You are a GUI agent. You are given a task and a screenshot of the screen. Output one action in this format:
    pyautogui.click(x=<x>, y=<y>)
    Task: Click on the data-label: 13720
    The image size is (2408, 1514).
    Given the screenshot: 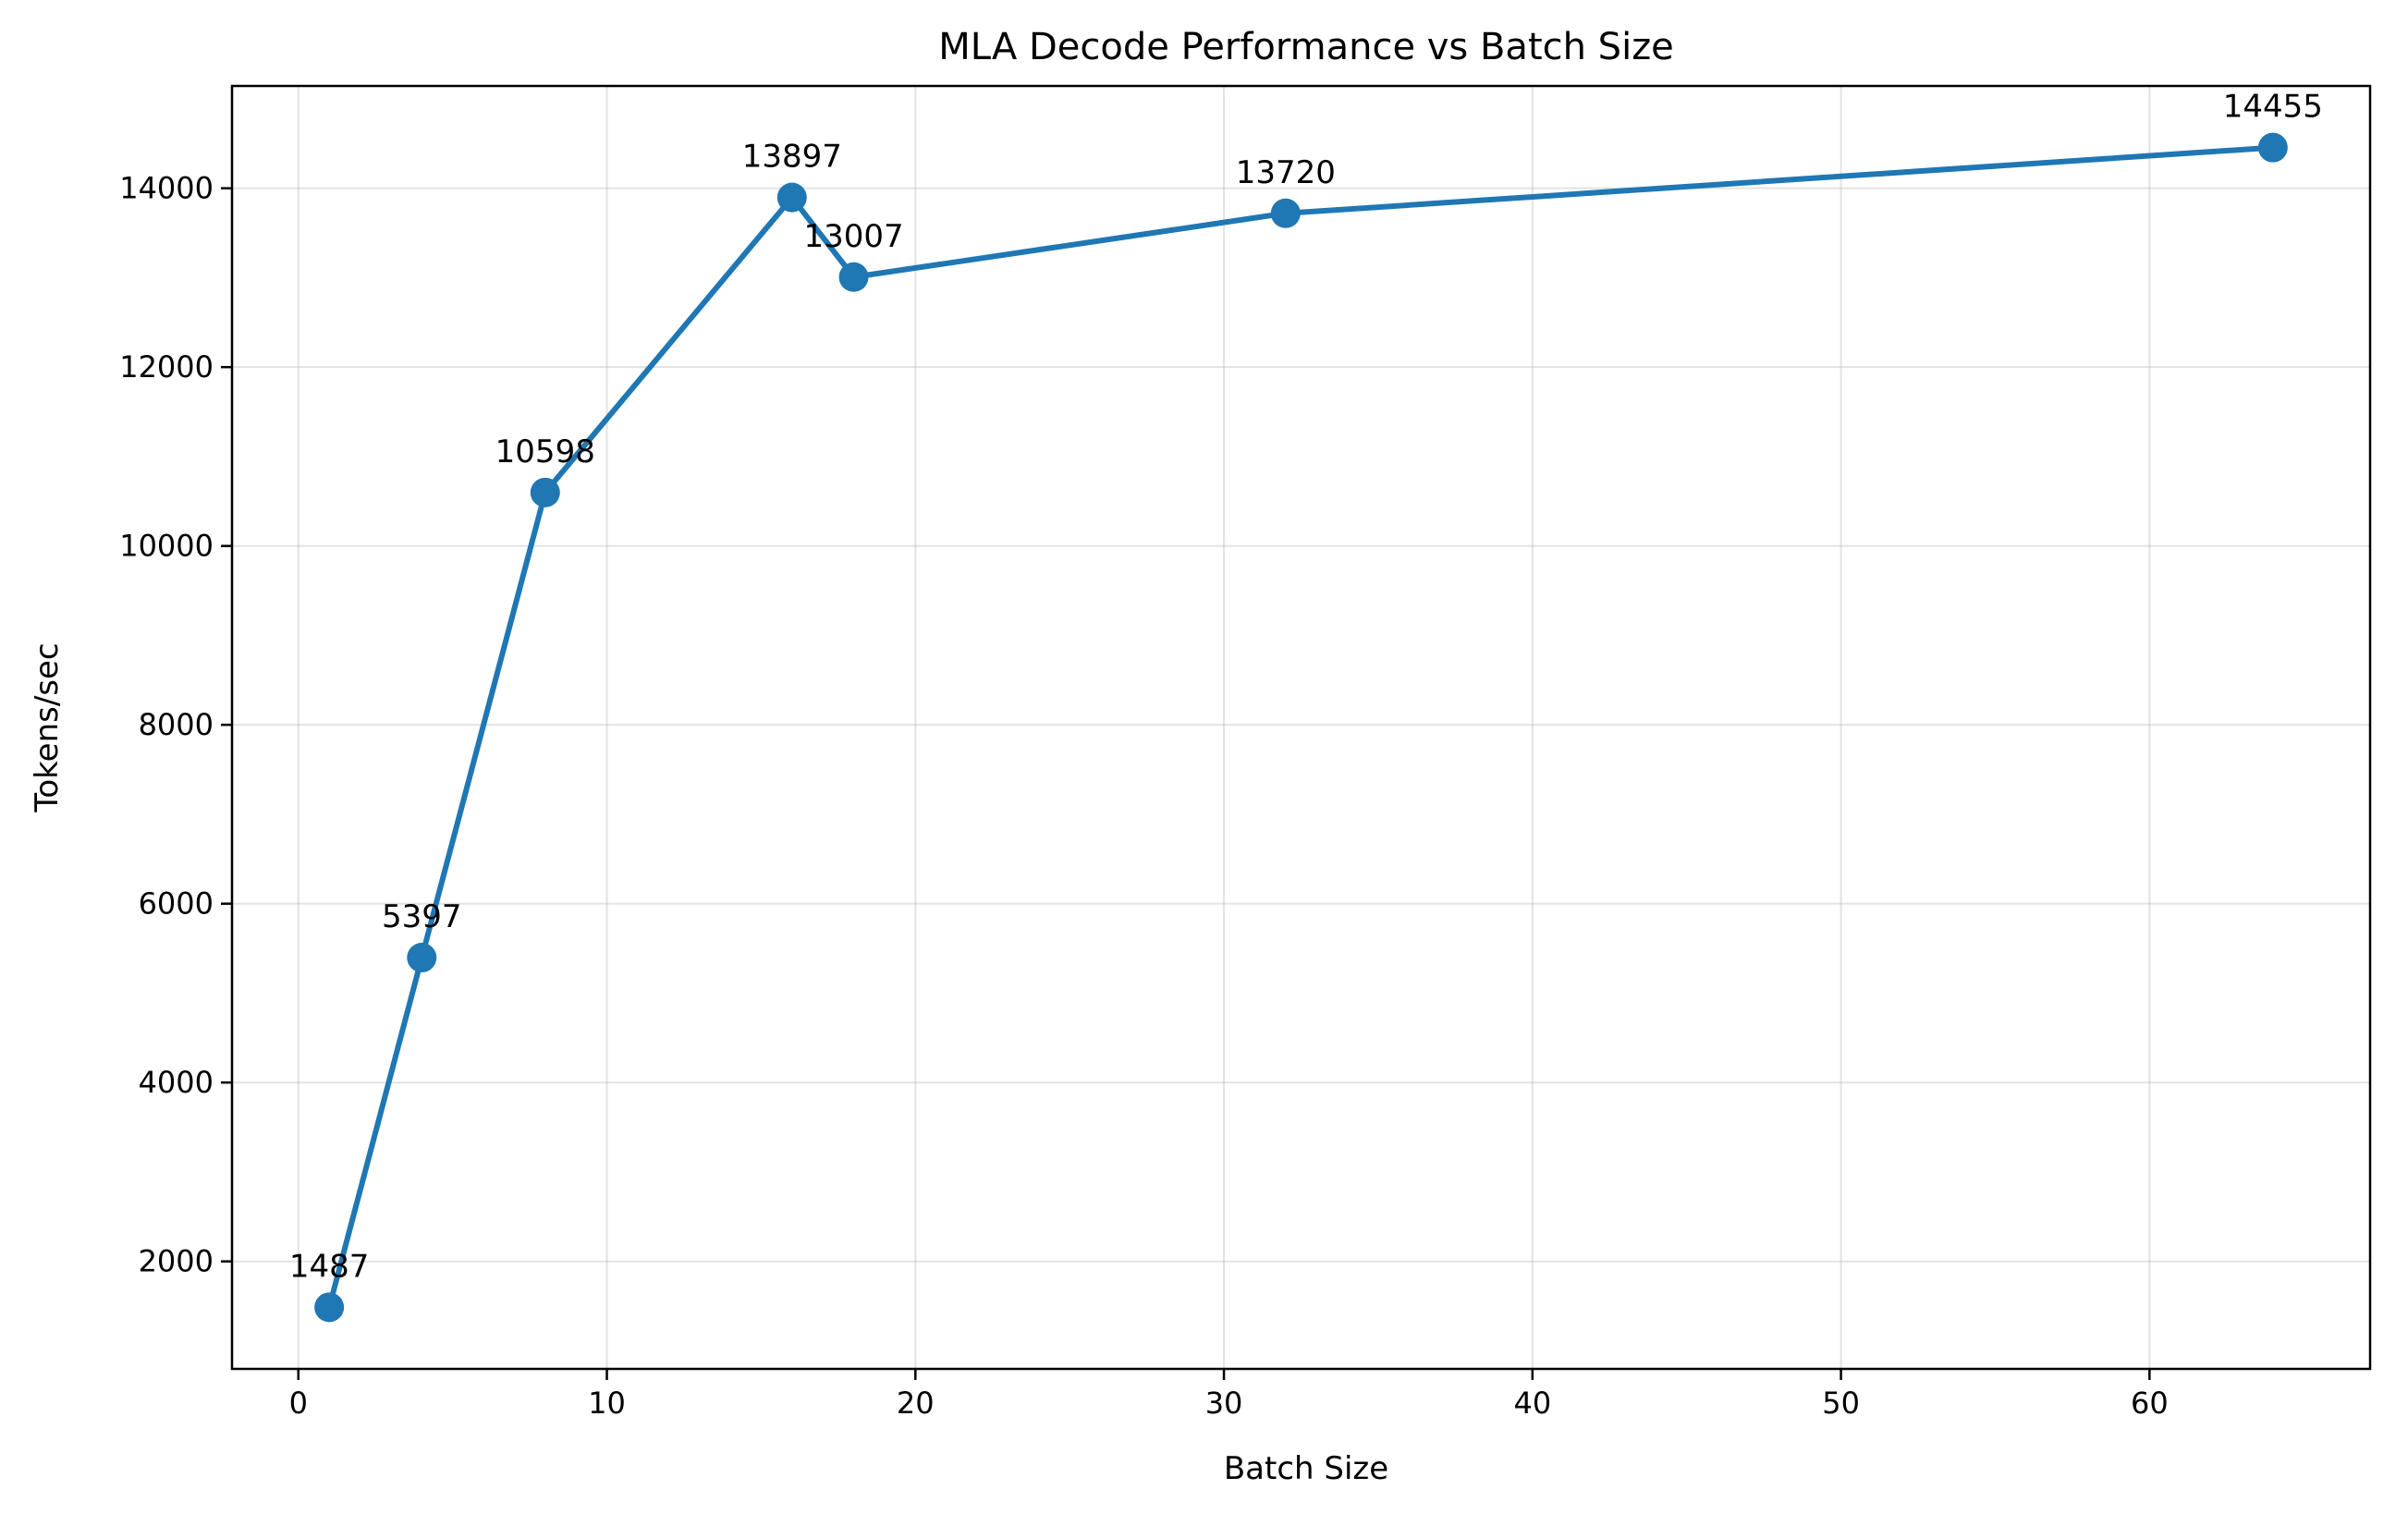 What is the action you would take?
    pyautogui.click(x=1286, y=172)
    